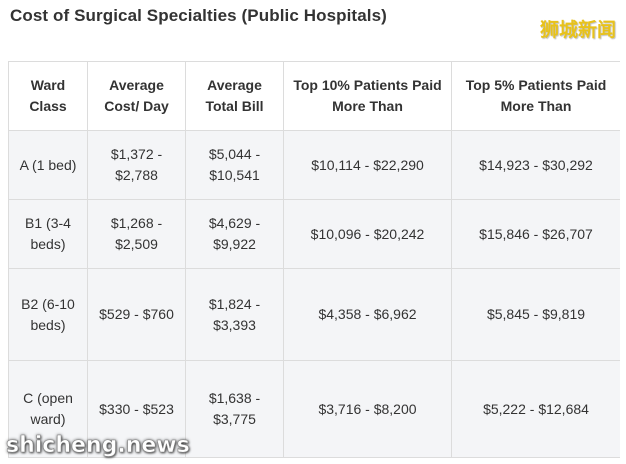 Image resolution: width=626 pixels, height=464 pixels. I want to click on watermark-bottom: shicheng.news, so click(98, 446).